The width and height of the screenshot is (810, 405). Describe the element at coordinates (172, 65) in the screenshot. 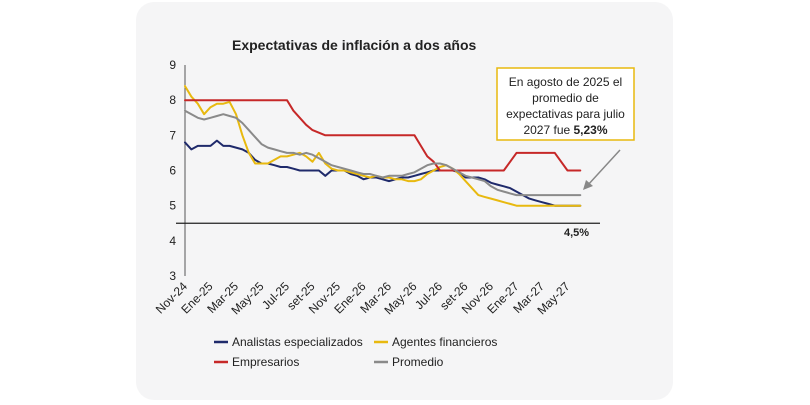

I see `y-tick-label: 9` at that location.